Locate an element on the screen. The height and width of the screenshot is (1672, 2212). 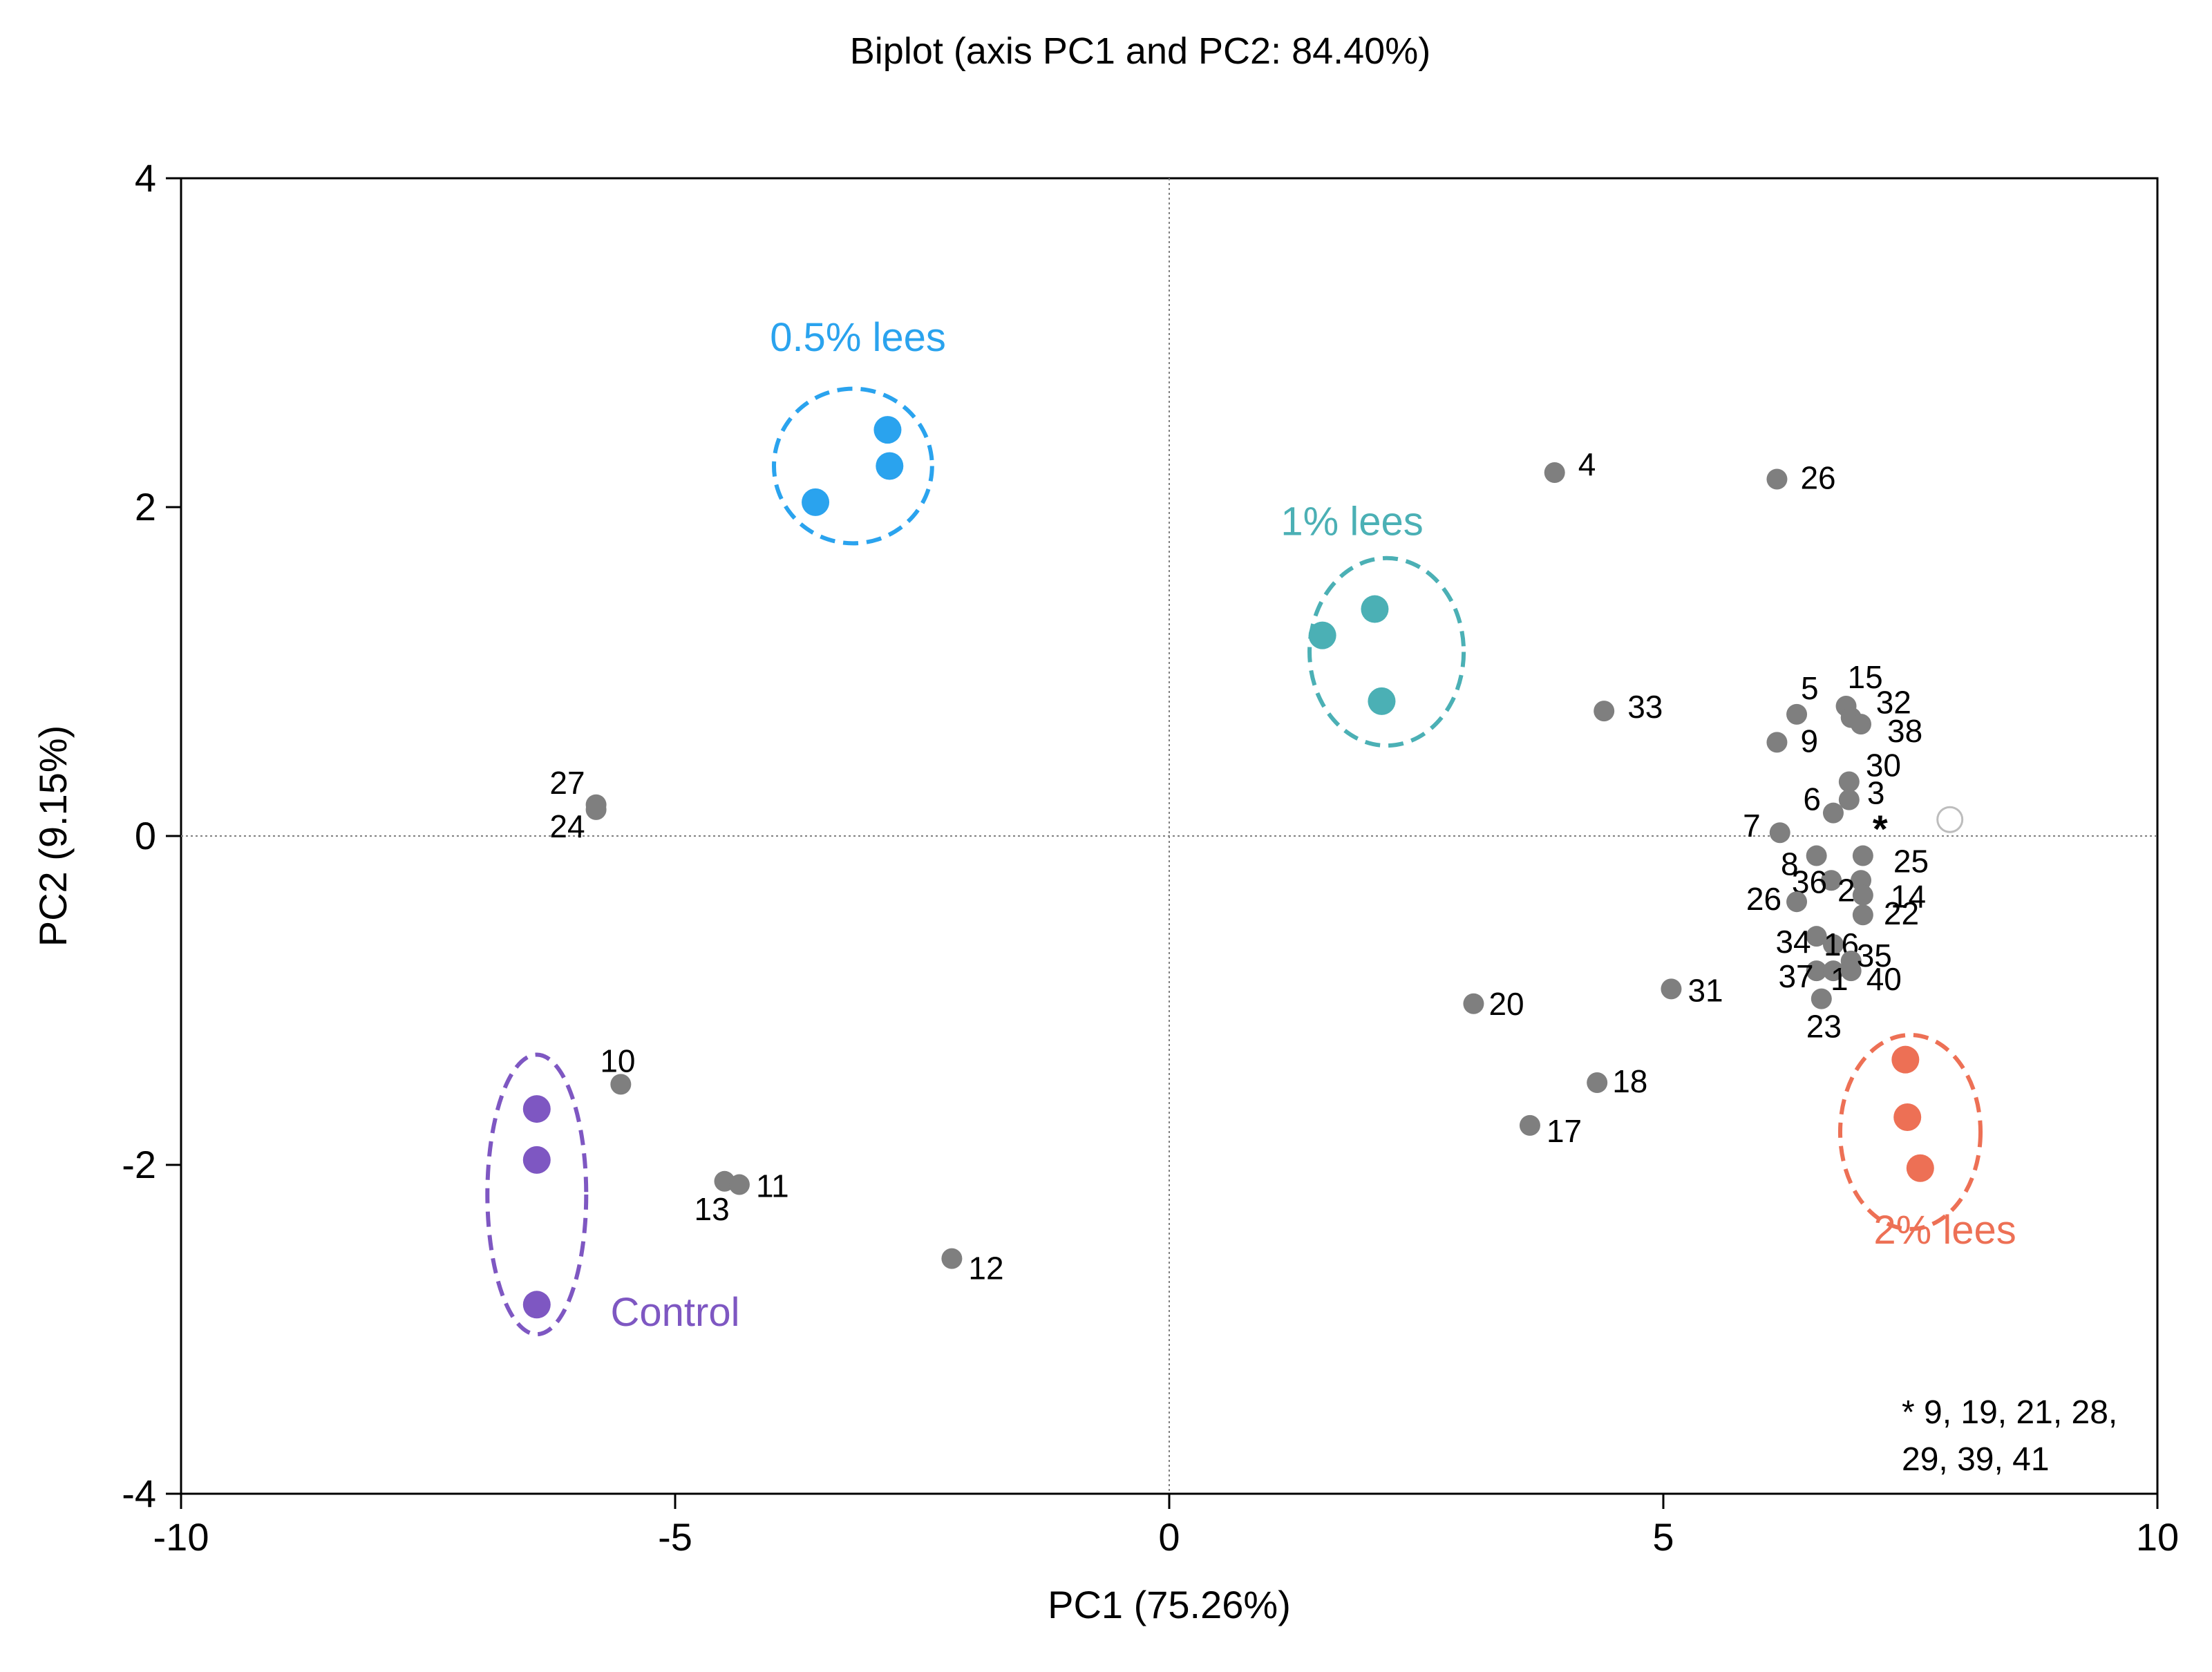
variable-40: 40 is located at coordinates (1871, 978).